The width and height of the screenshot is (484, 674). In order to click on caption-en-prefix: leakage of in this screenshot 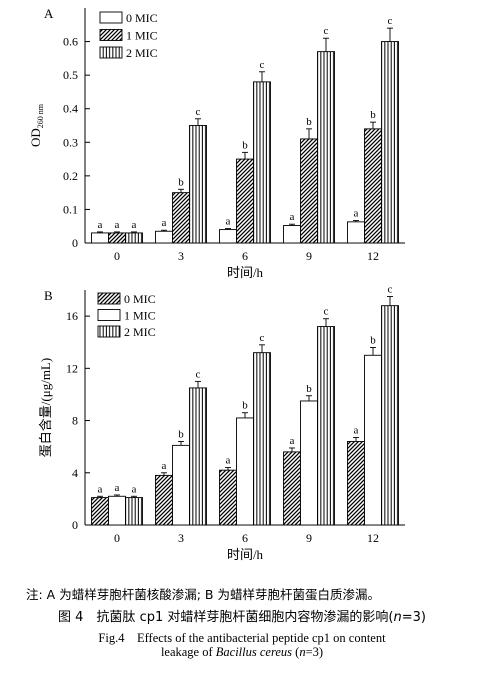, I will do `click(188, 652)`.